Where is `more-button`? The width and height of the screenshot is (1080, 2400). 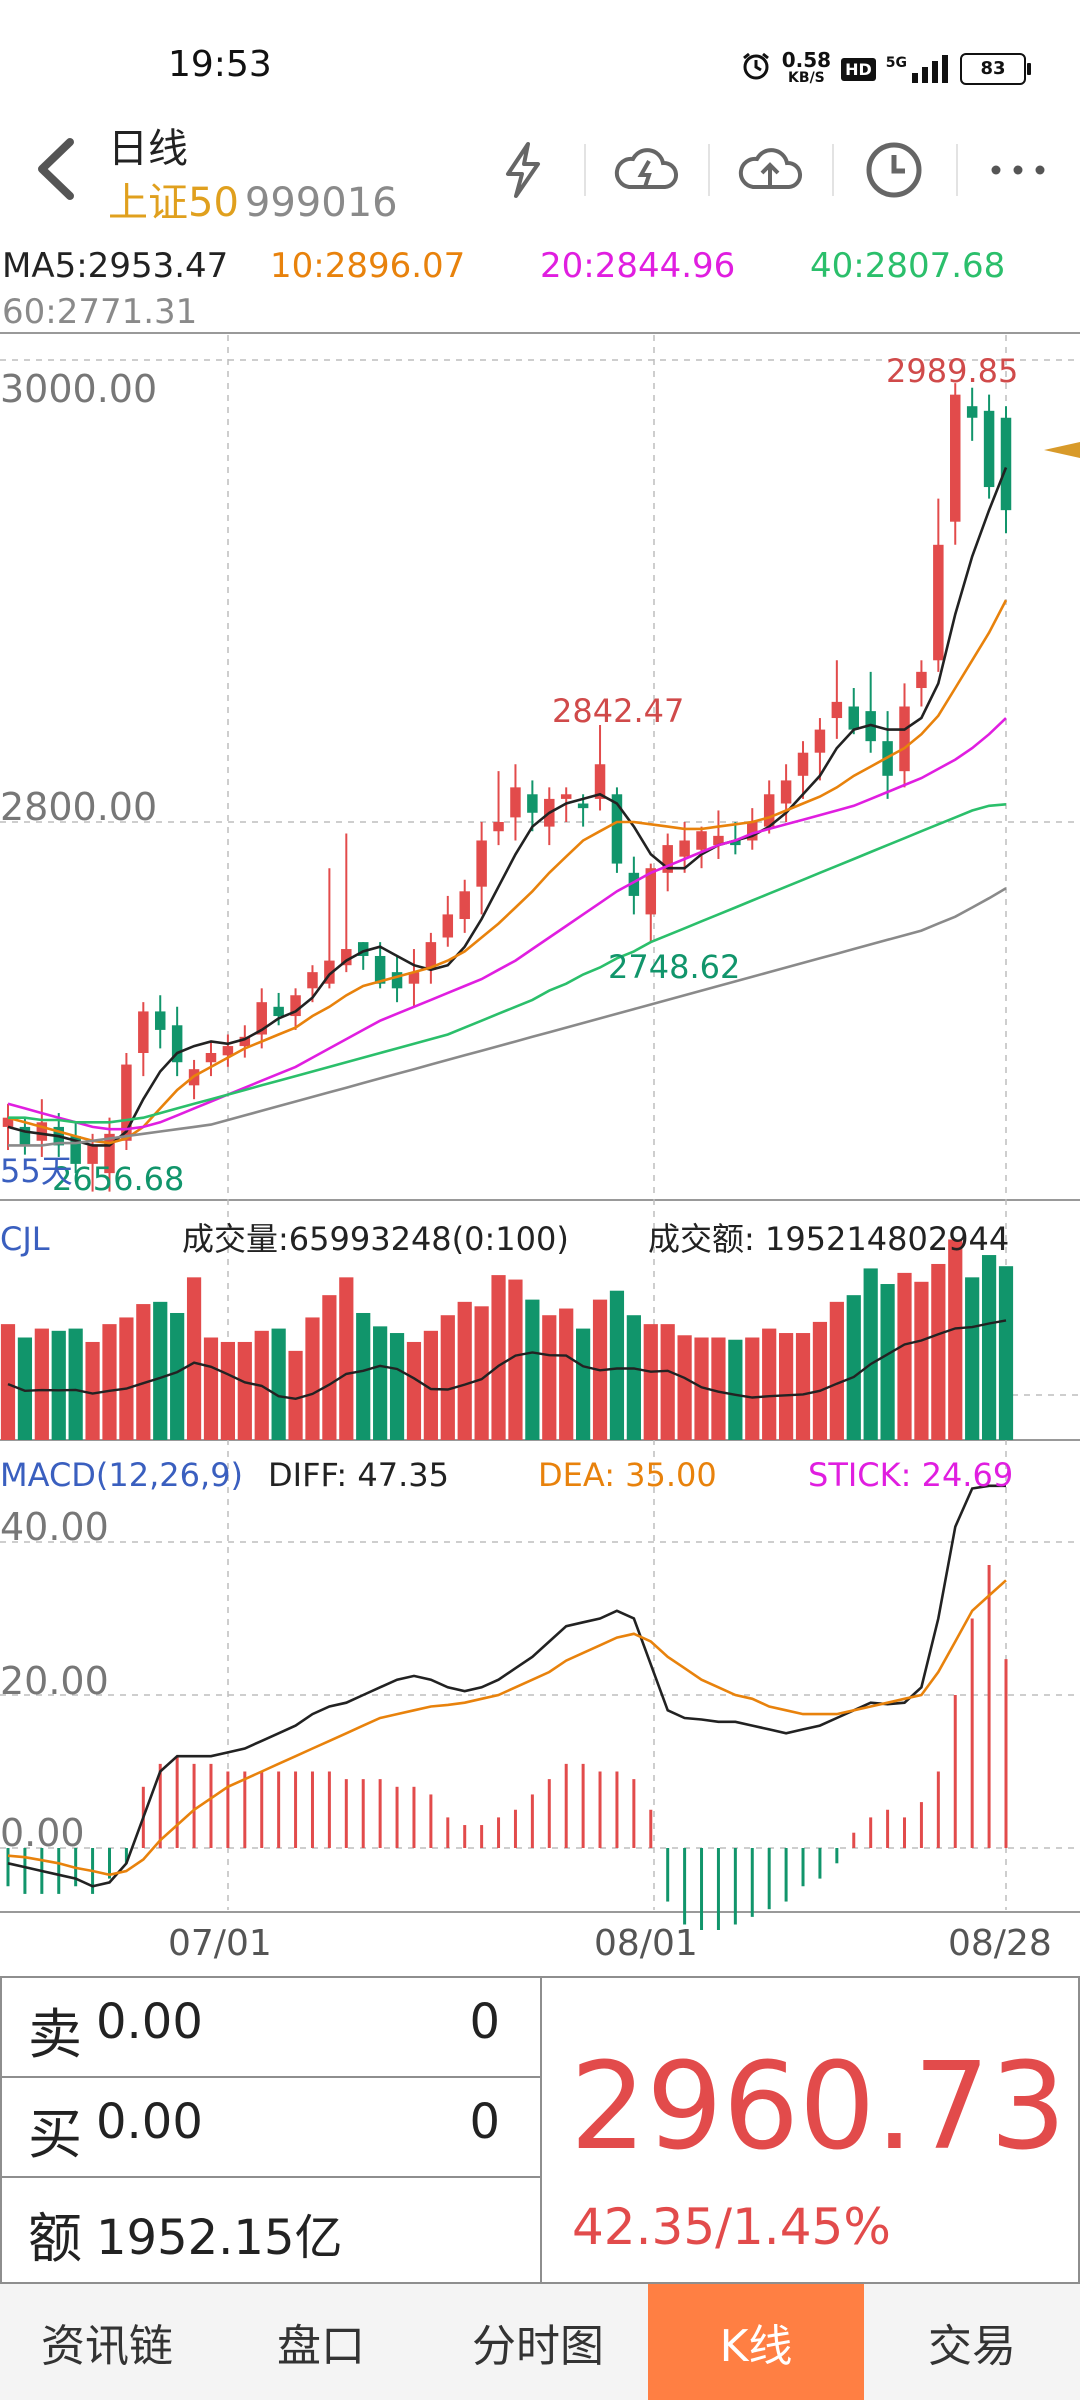
more-button is located at coordinates (1018, 170).